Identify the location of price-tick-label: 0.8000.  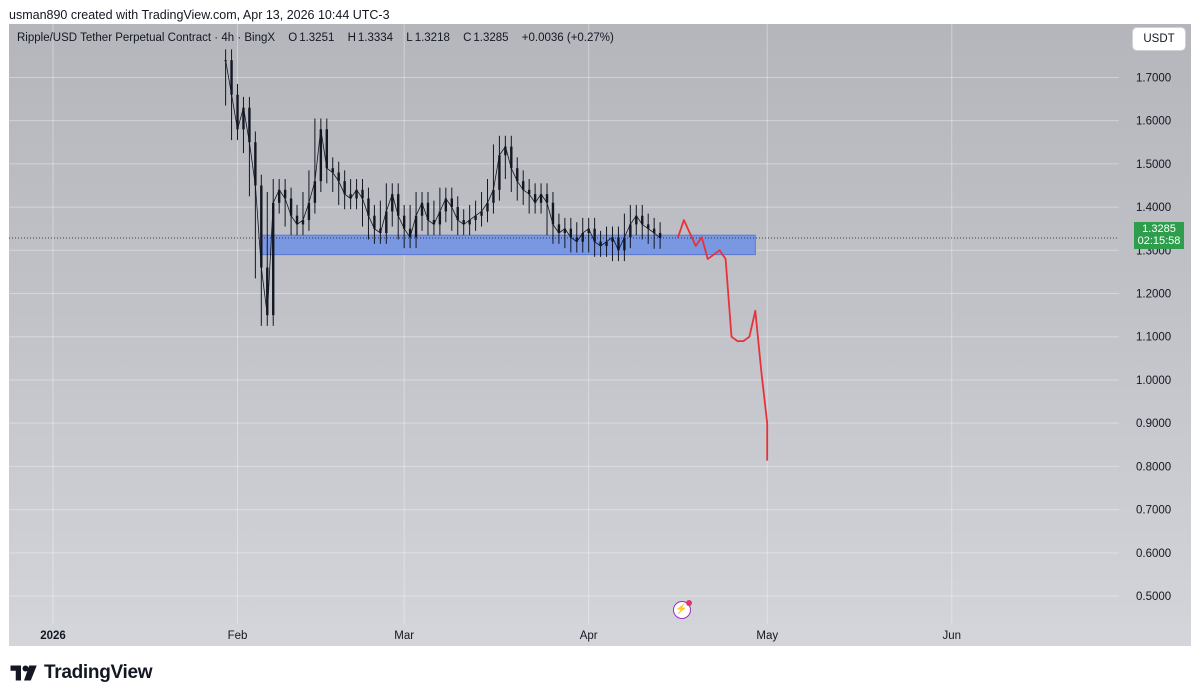
(1153, 467).